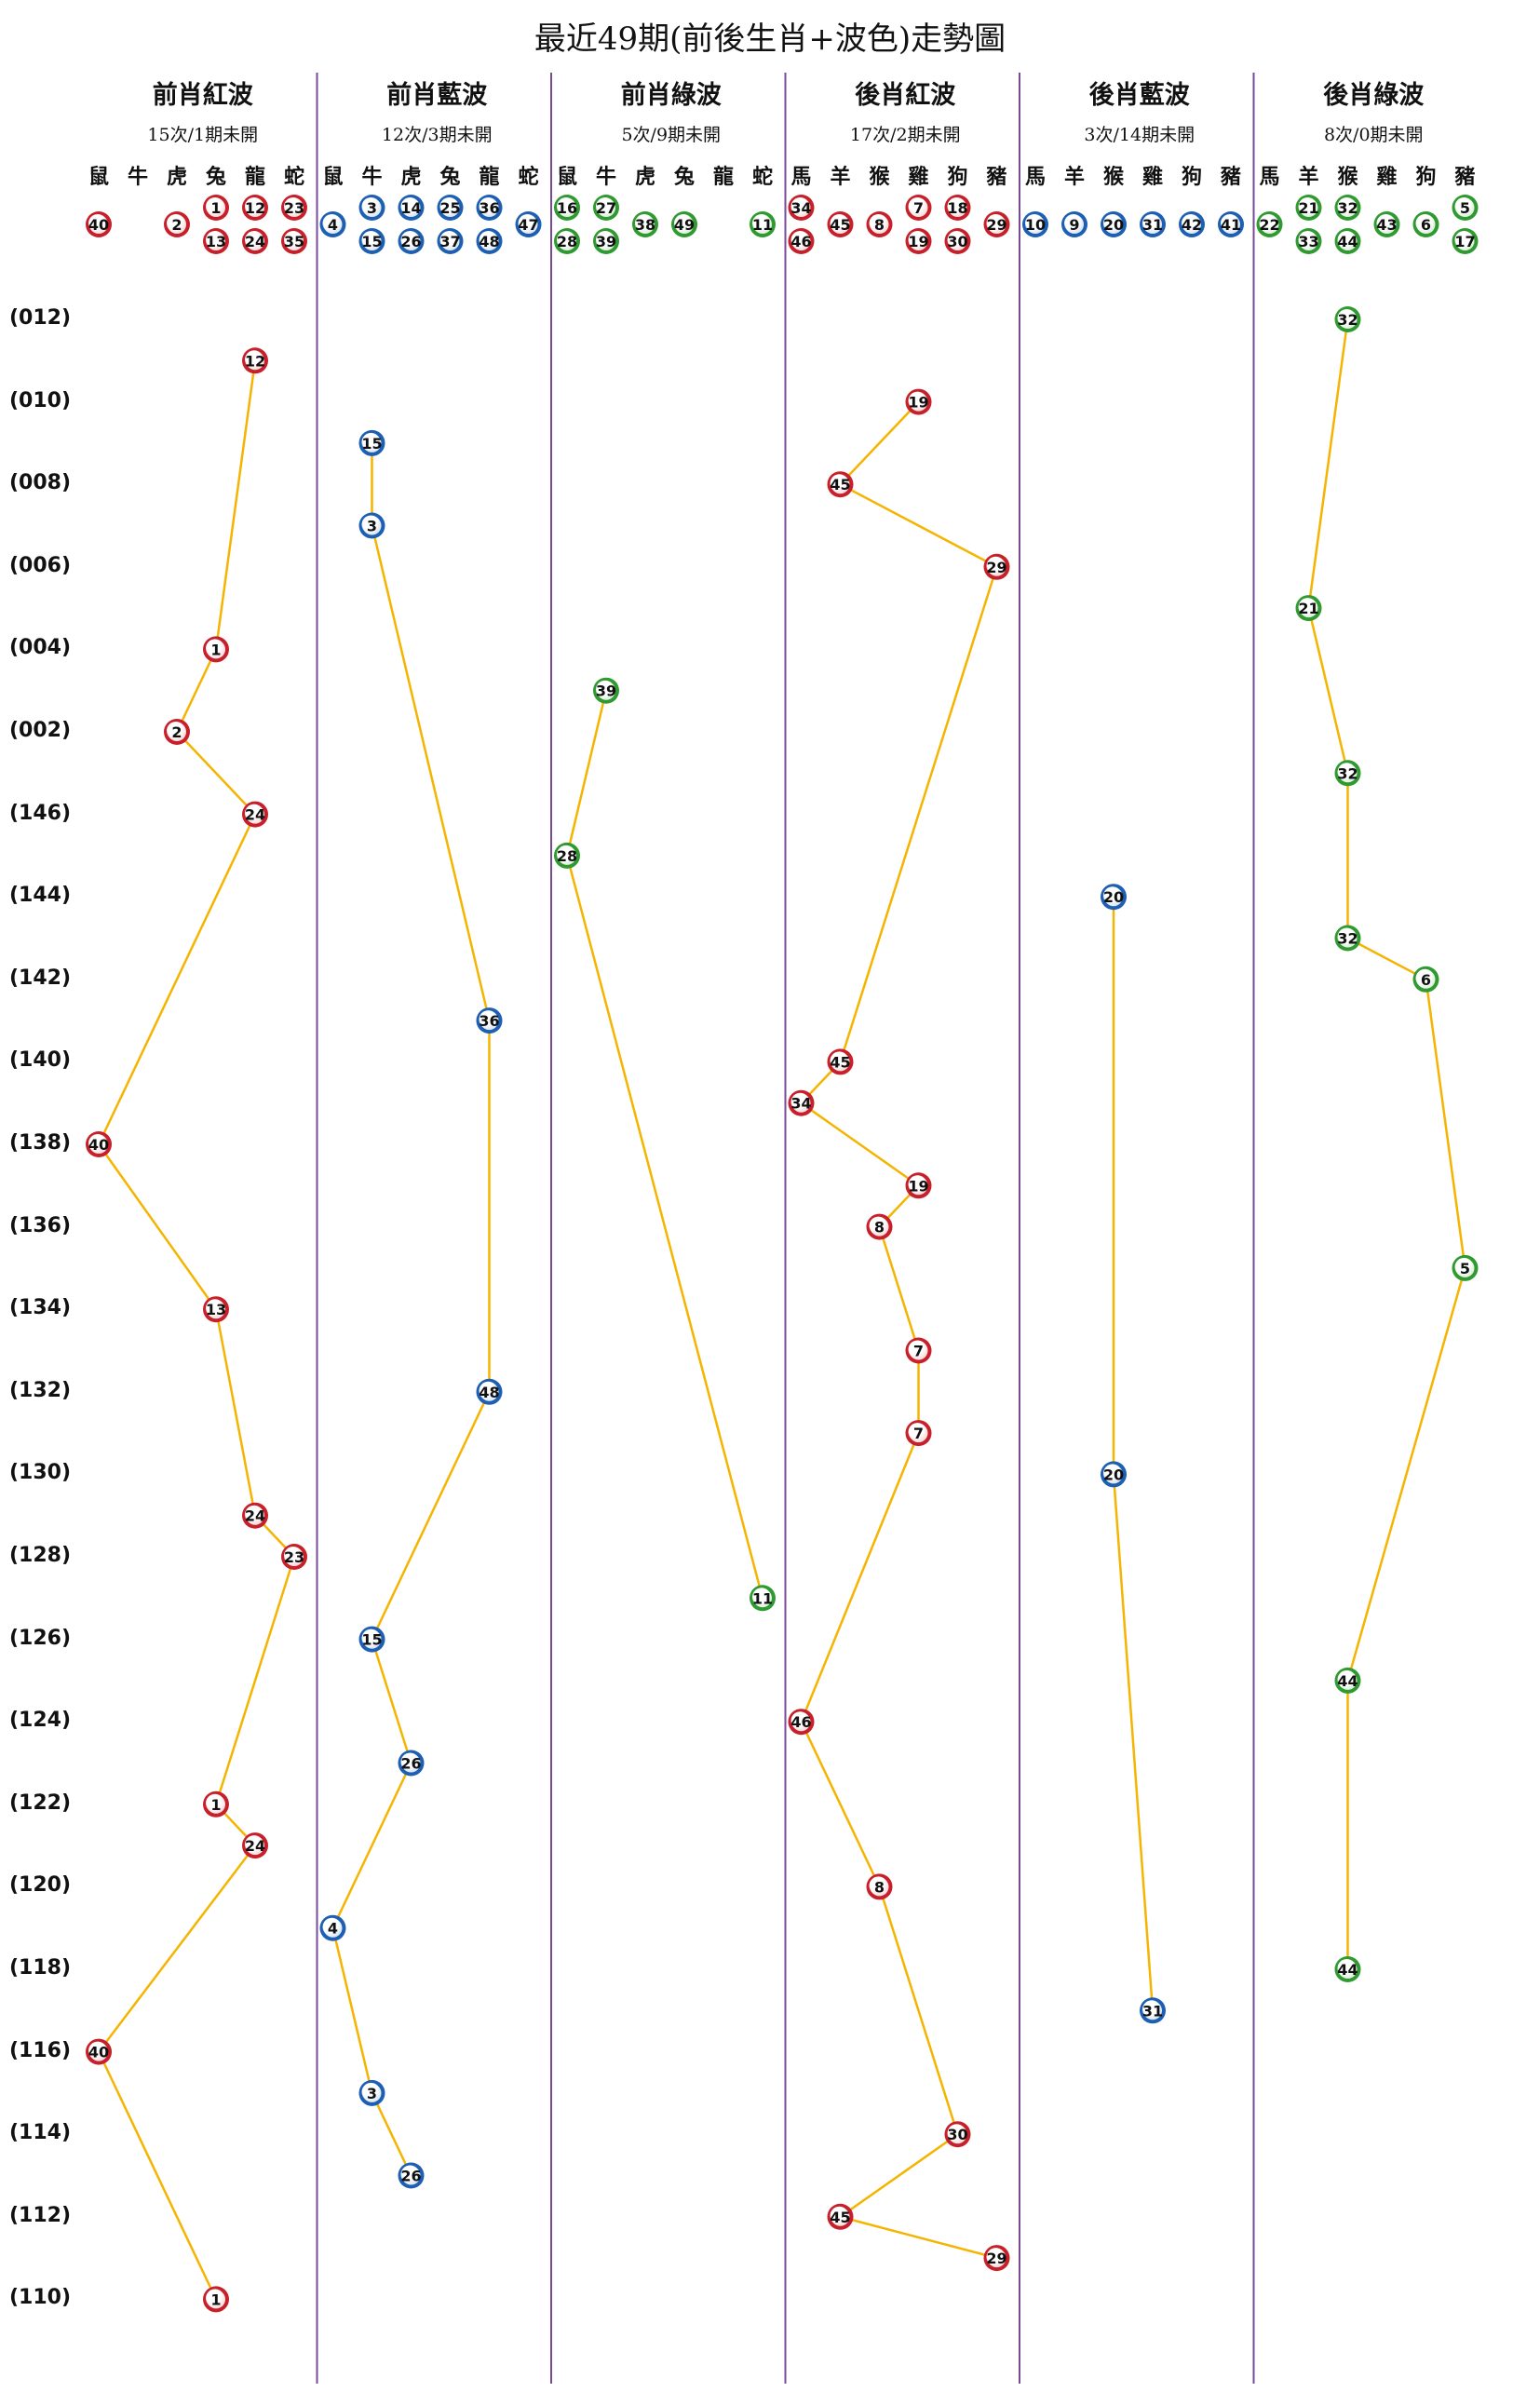  What do you see at coordinates (1347, 1970) in the screenshot?
I see `svg-text: 44` at bounding box center [1347, 1970].